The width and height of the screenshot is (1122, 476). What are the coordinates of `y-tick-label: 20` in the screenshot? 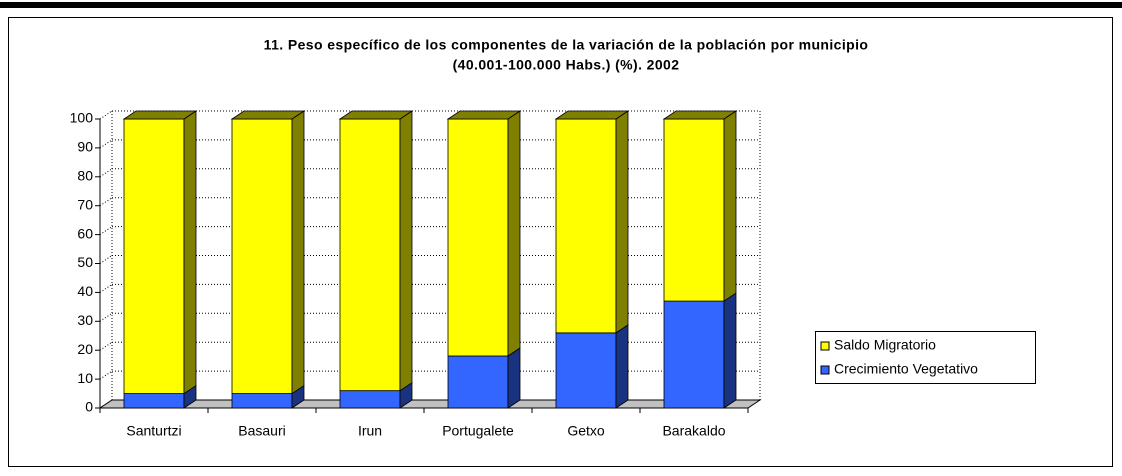 It's located at (85, 349).